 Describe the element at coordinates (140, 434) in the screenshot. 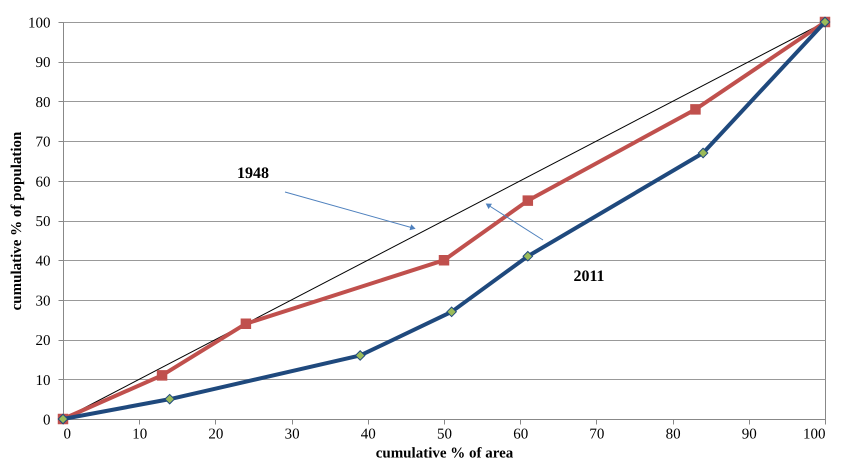

I see `x-tick-label: 10` at that location.